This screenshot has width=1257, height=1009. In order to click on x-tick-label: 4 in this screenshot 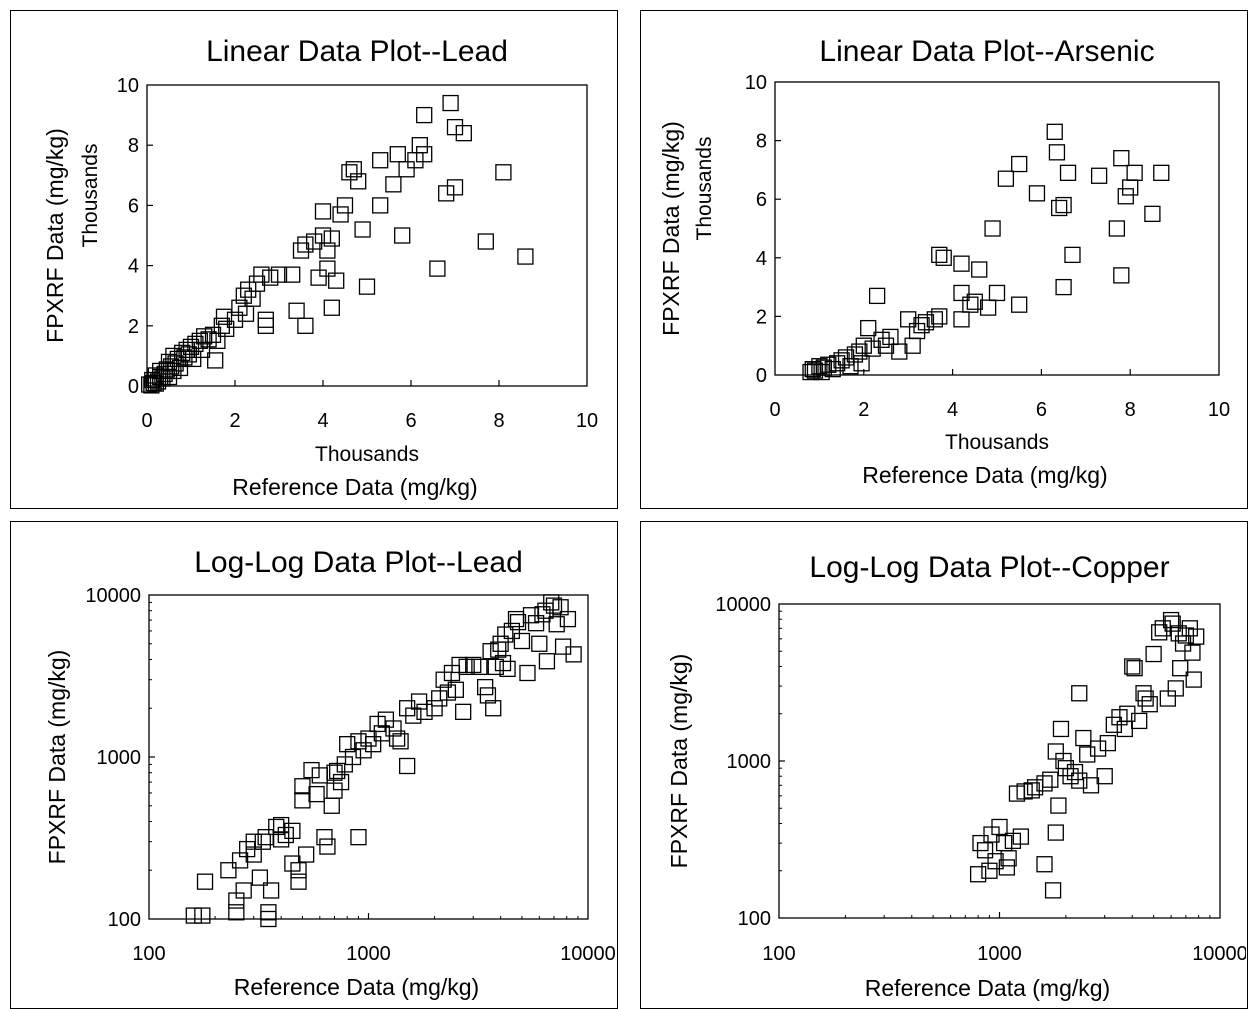, I will do `click(952, 410)`.